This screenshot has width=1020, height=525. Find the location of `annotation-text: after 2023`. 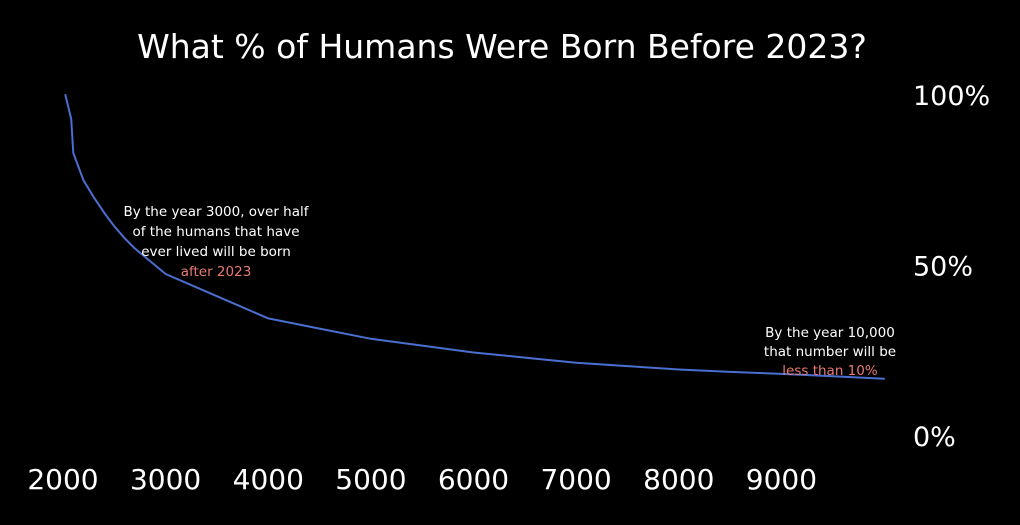

annotation-text: after 2023 is located at coordinates (216, 272).